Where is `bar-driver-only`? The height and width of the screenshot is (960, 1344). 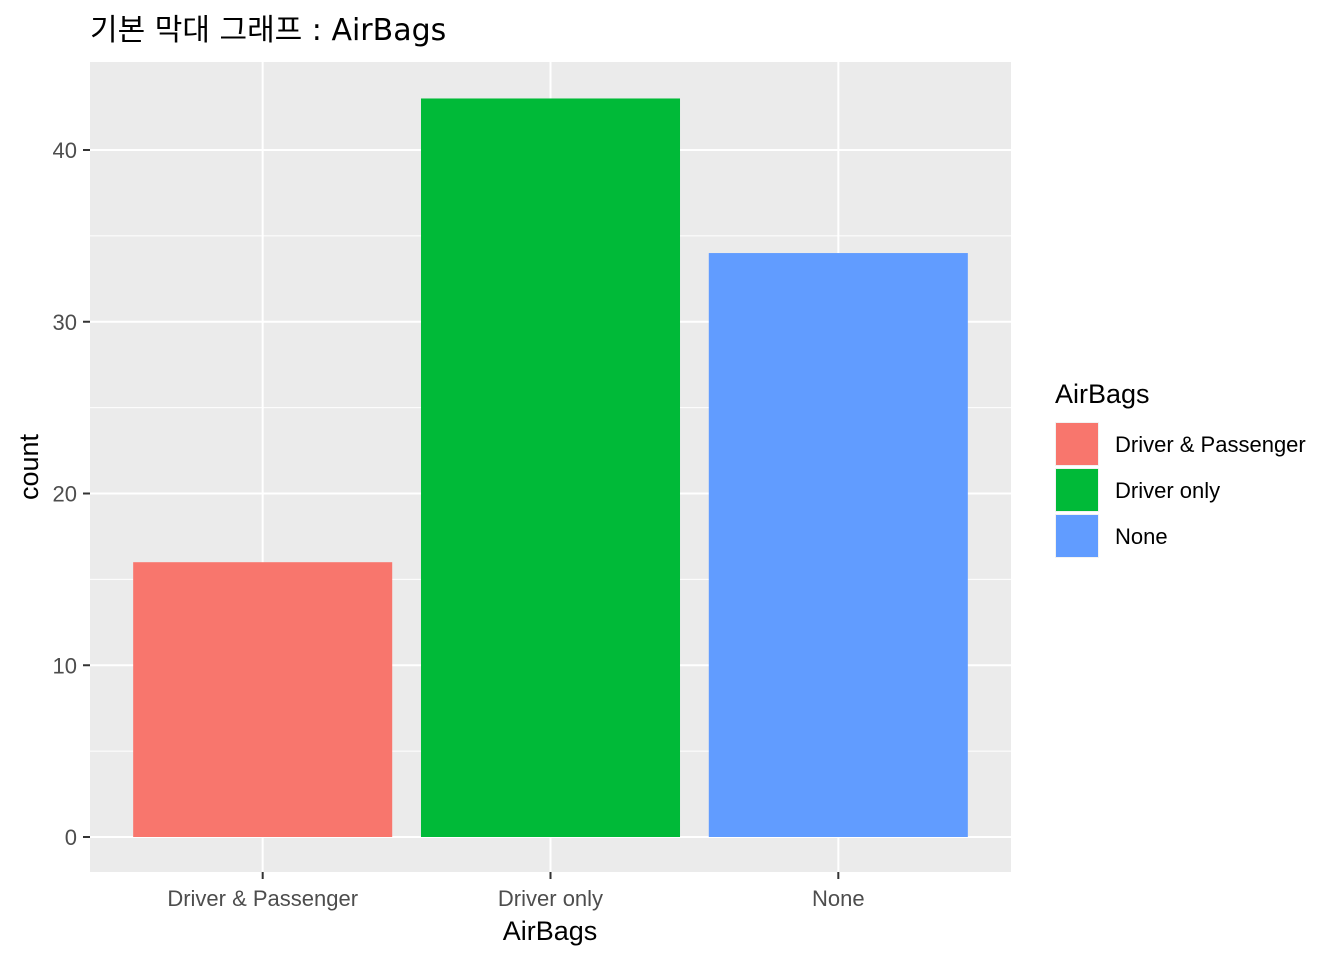 bar-driver-only is located at coordinates (550, 468).